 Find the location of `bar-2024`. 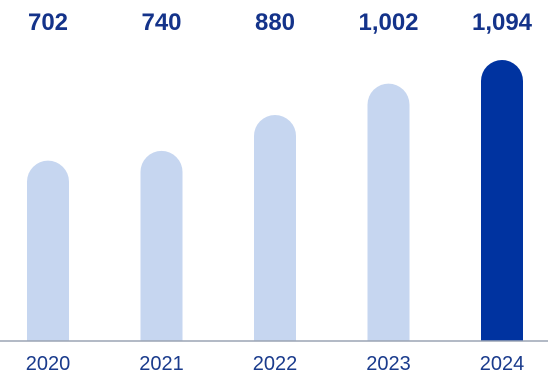

bar-2024 is located at coordinates (502, 200).